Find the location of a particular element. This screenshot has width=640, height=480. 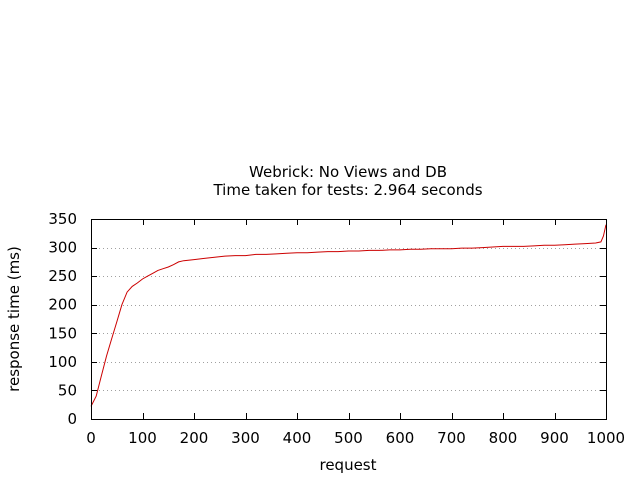

x-tick-label: 1000 is located at coordinates (606, 438).